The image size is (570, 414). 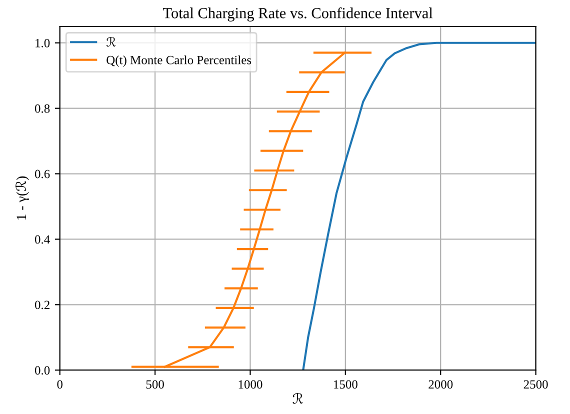 I want to click on y-tick-label: 0.0, so click(x=42, y=370).